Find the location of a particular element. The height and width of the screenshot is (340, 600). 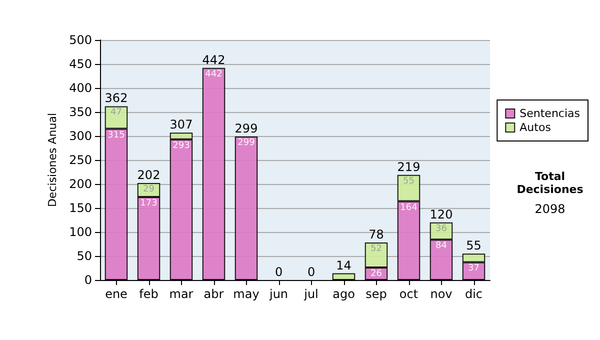

x-tick-label: mar is located at coordinates (181, 294).